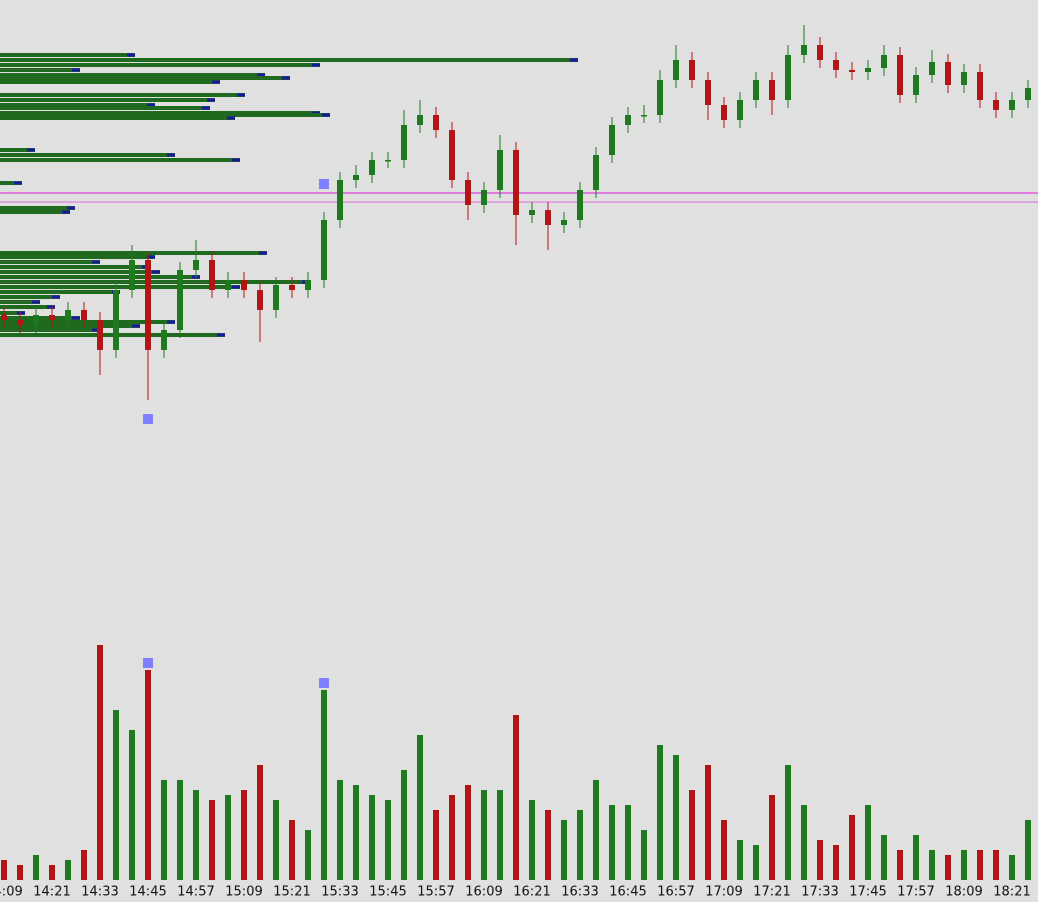  What do you see at coordinates (723, 892) in the screenshot?
I see `x-tick-label: 17:09` at bounding box center [723, 892].